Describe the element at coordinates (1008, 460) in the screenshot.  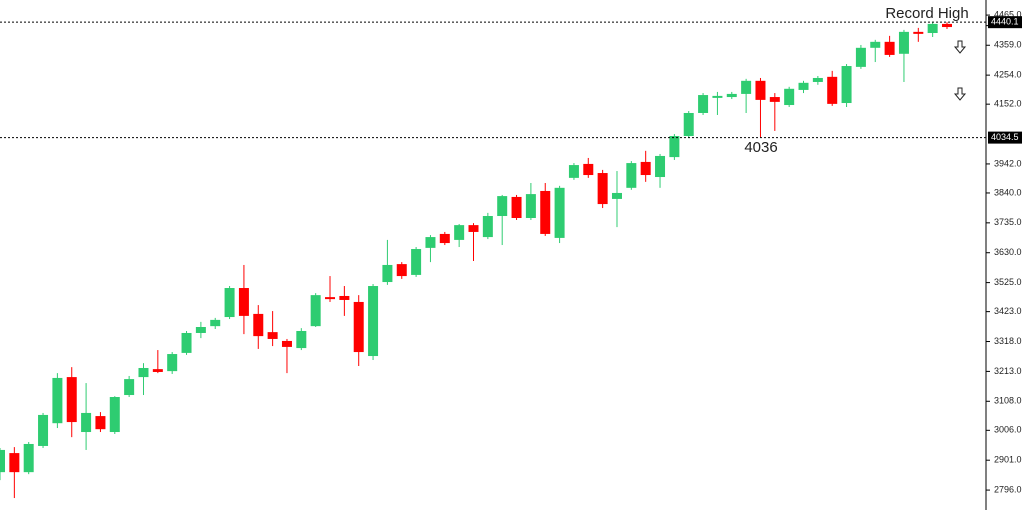
I see `y-tick-label: 2901.0` at that location.